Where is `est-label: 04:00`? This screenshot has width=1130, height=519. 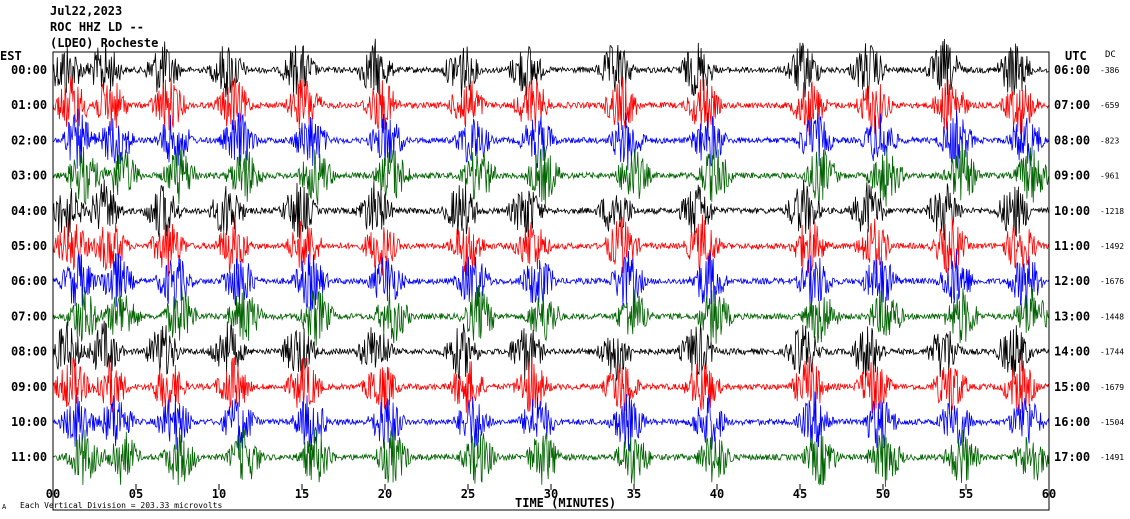 est-label: 04:00 is located at coordinates (29, 211).